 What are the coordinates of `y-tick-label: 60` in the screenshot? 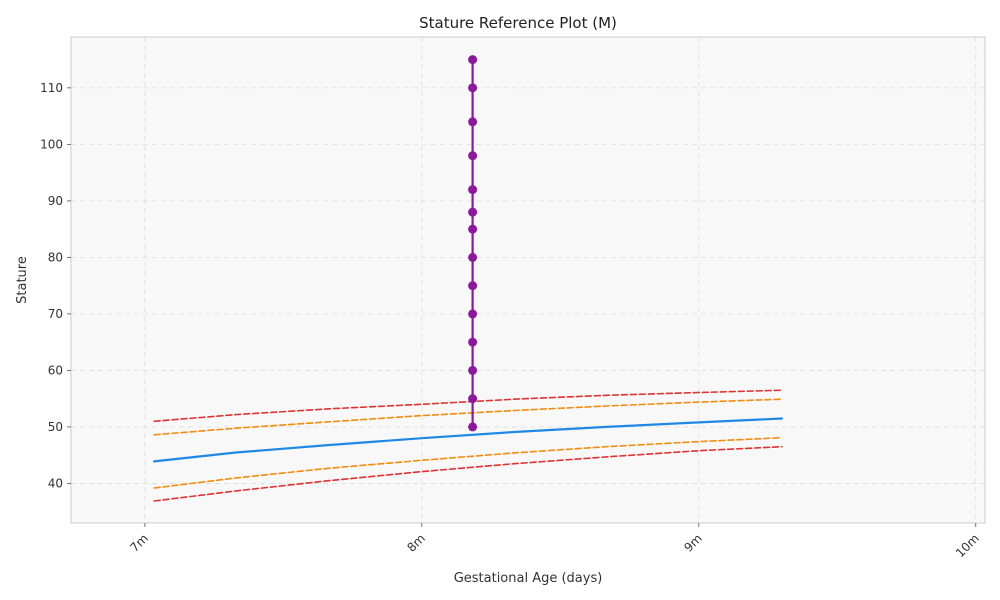 It's located at (55, 370).